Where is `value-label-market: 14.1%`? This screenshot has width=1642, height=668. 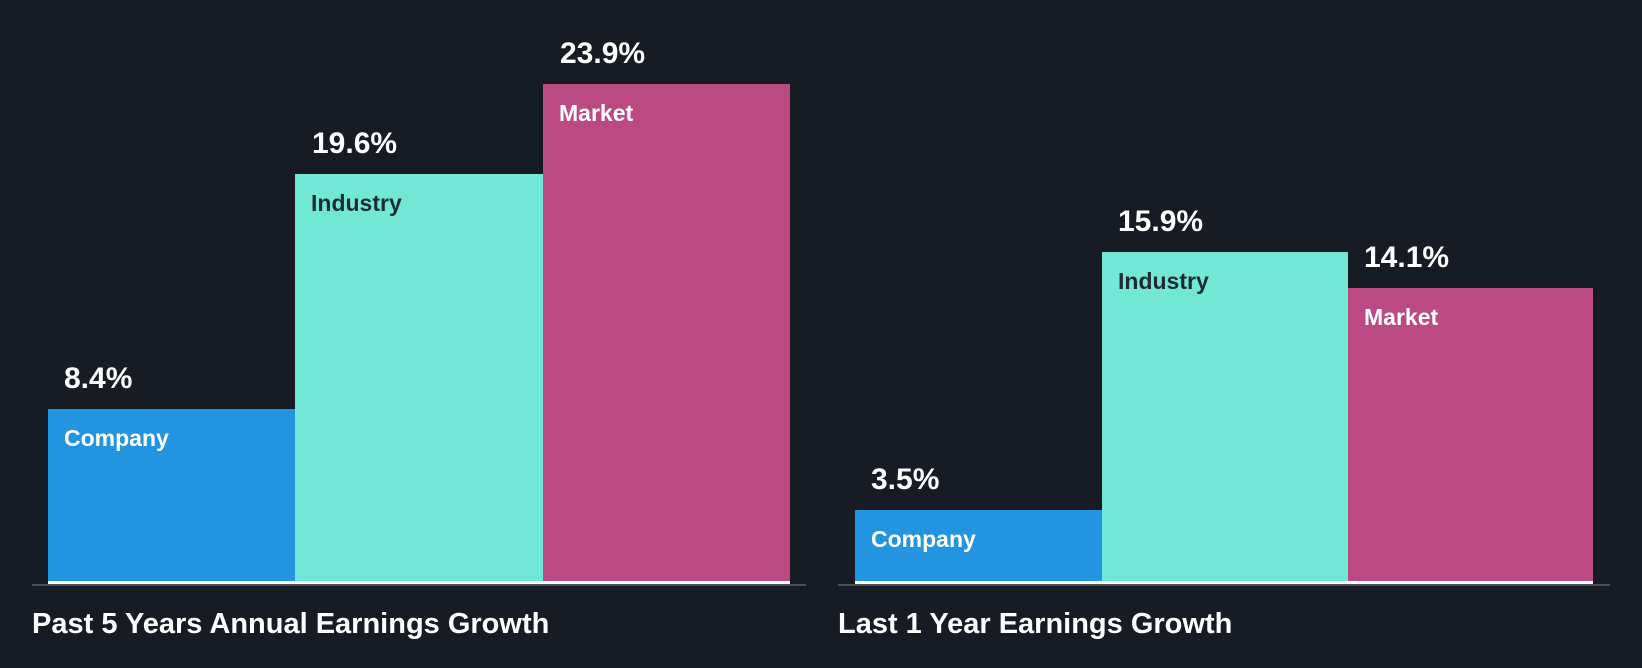
value-label-market: 14.1% is located at coordinates (1407, 257).